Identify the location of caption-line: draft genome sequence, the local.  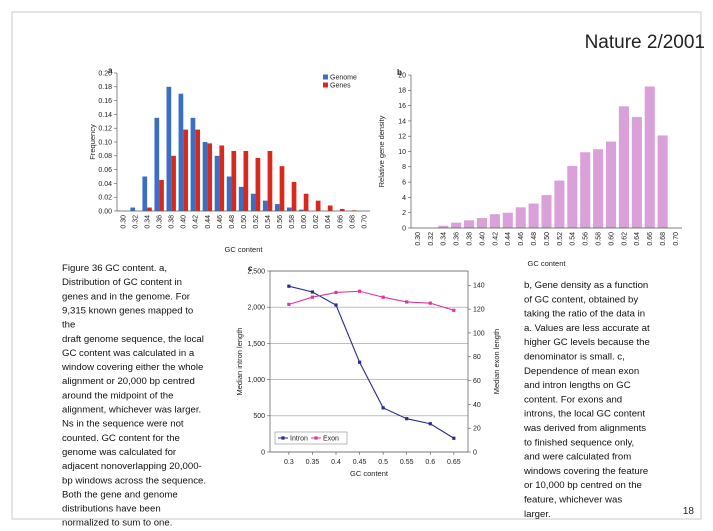
(133, 339).